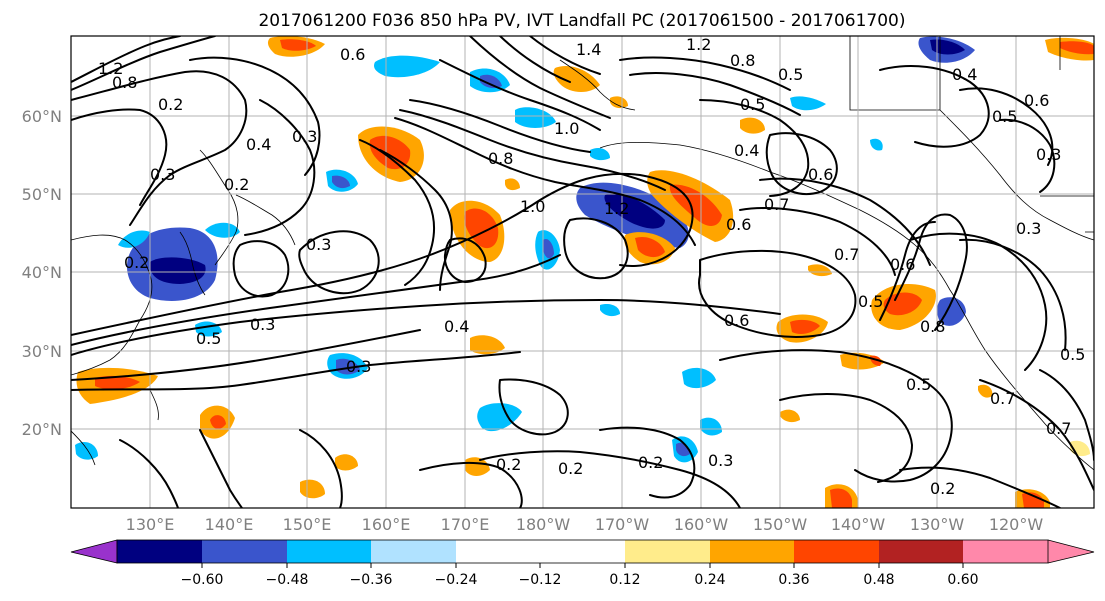  Describe the element at coordinates (42, 194) in the screenshot. I see `lat-tick-label: 50°N` at that location.